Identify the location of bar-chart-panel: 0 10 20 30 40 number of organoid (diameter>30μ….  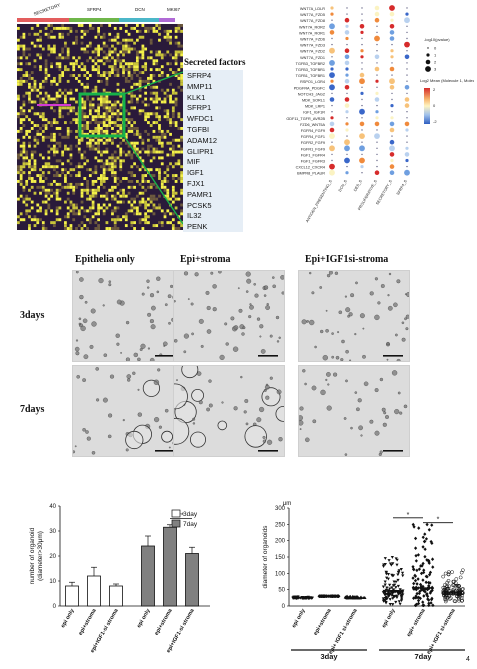
(132, 578).